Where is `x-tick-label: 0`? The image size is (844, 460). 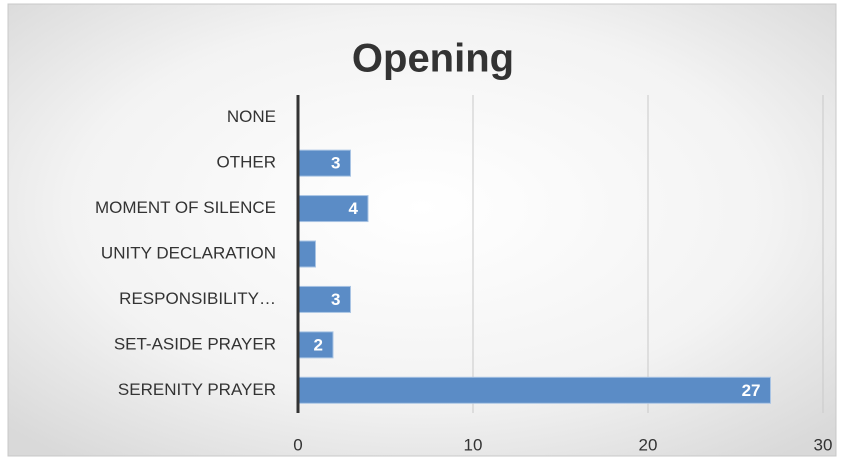
x-tick-label: 0 is located at coordinates (297, 444).